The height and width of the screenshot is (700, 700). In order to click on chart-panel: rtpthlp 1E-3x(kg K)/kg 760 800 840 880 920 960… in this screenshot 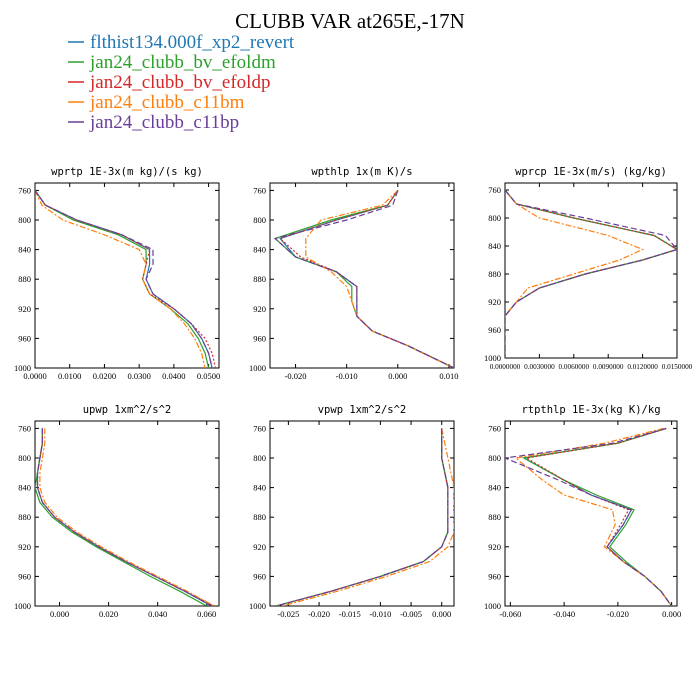, I will do `click(582, 511)`.